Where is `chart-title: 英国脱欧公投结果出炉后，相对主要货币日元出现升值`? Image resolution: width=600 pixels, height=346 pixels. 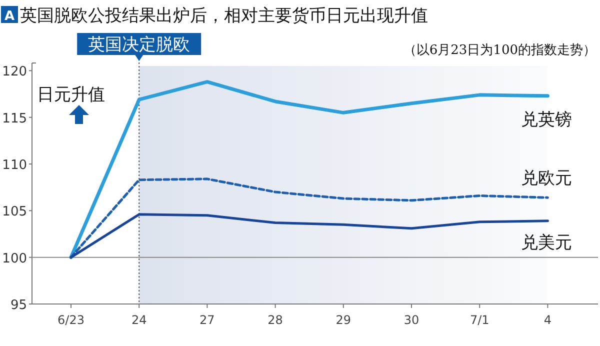 chart-title: 英国脱欧公投结果出炉后，相对主要货币日元出现升值 is located at coordinates (224, 16).